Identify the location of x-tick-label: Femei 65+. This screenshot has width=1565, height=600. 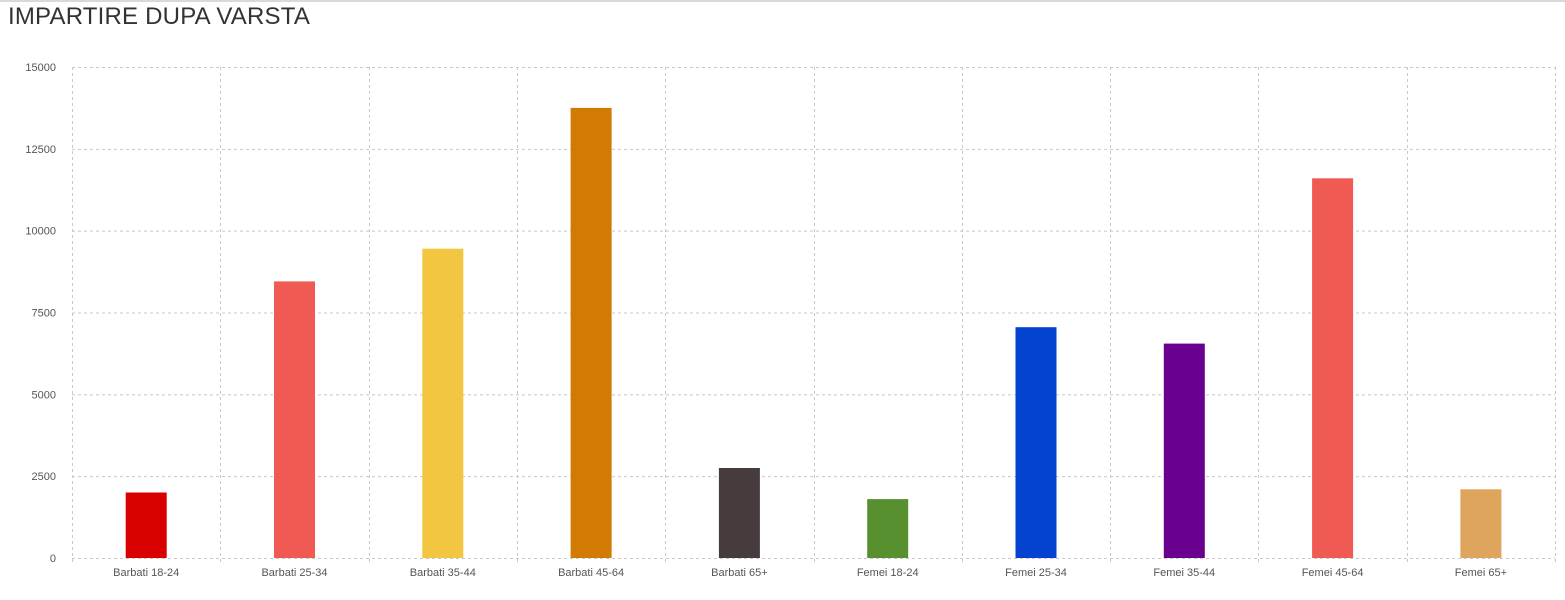
(1481, 573).